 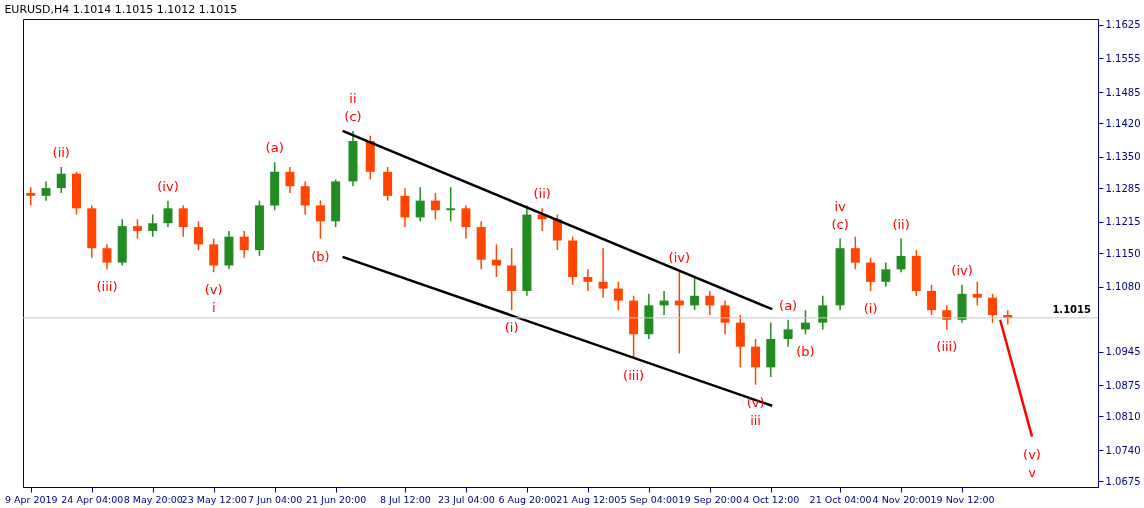 What do you see at coordinates (771, 499) in the screenshot?
I see `x-tick-label: 4 Oct 12:00` at bounding box center [771, 499].